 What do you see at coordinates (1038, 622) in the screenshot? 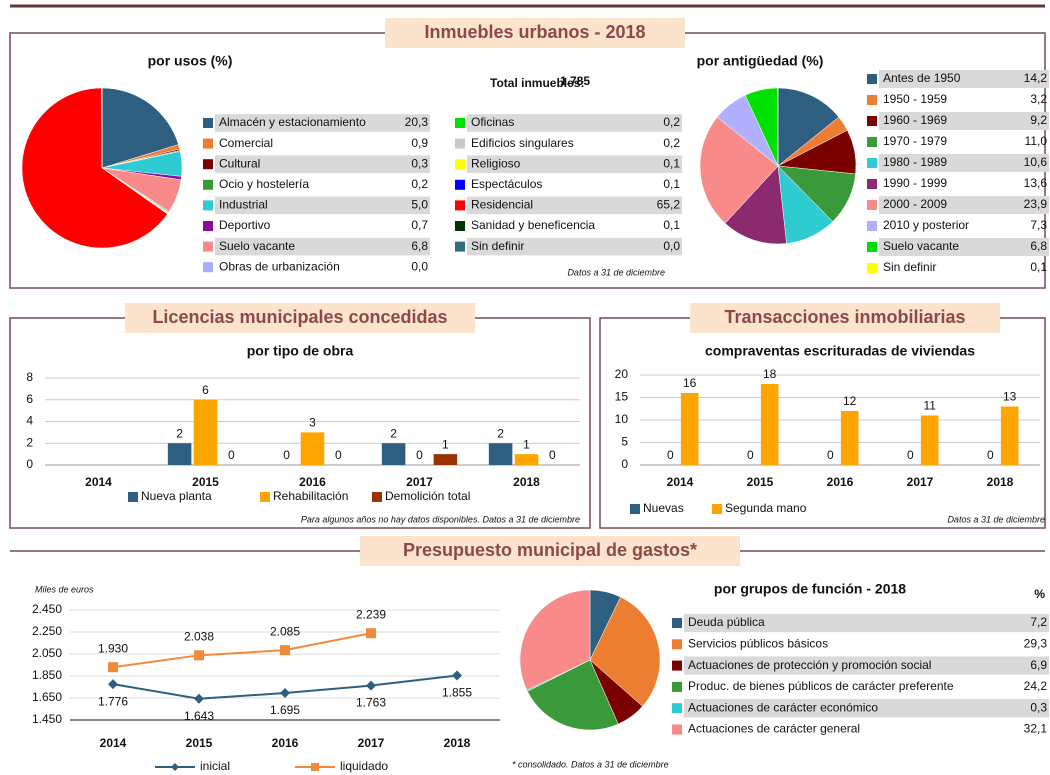
I see `legend-value: 7,2` at bounding box center [1038, 622].